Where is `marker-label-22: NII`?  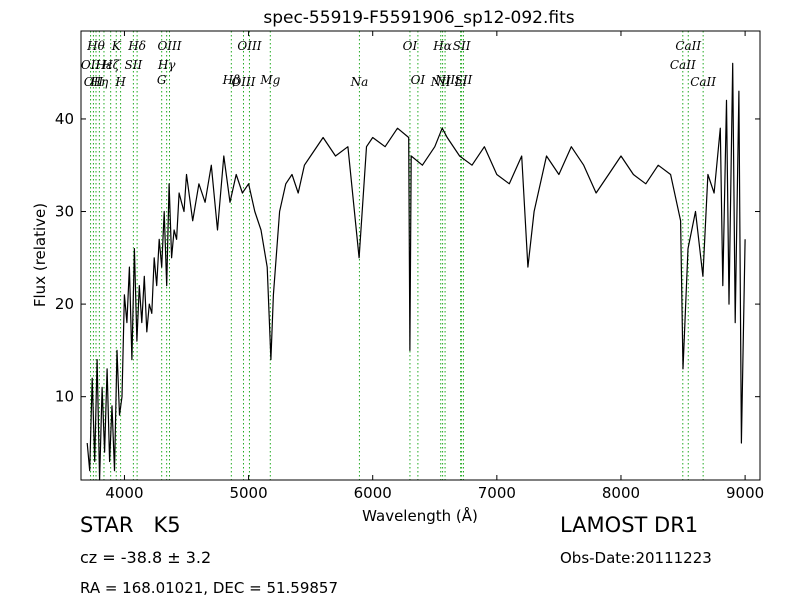
marker-label-22: NII is located at coordinates (444, 80).